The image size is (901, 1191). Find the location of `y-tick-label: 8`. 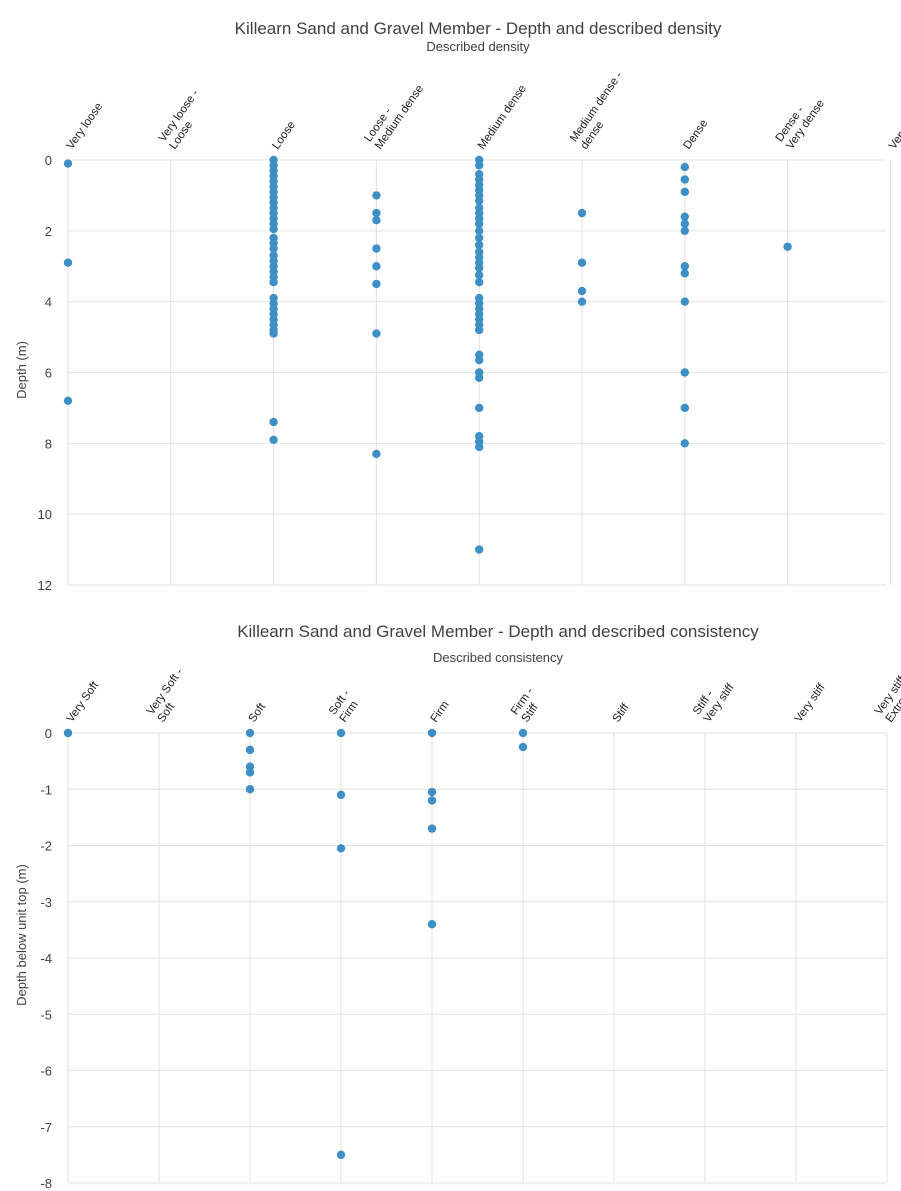

y-tick-label: 8 is located at coordinates (48, 443).